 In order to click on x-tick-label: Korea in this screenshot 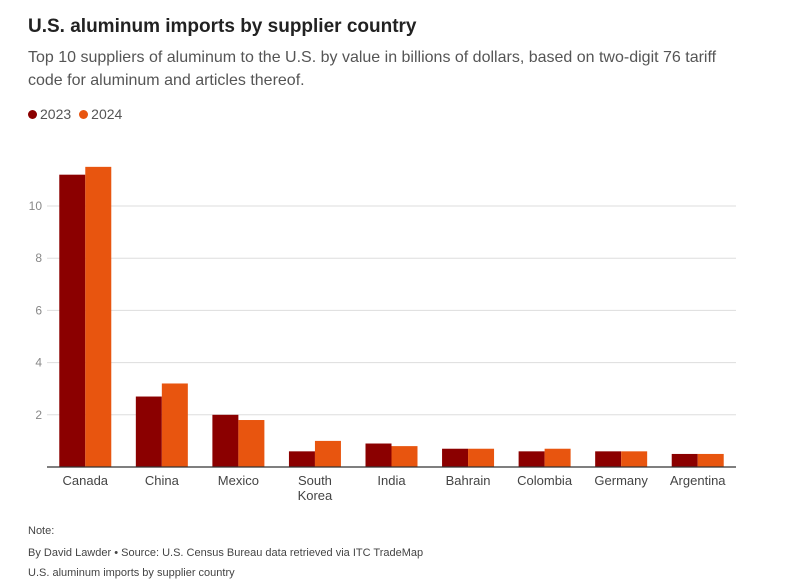, I will do `click(315, 495)`.